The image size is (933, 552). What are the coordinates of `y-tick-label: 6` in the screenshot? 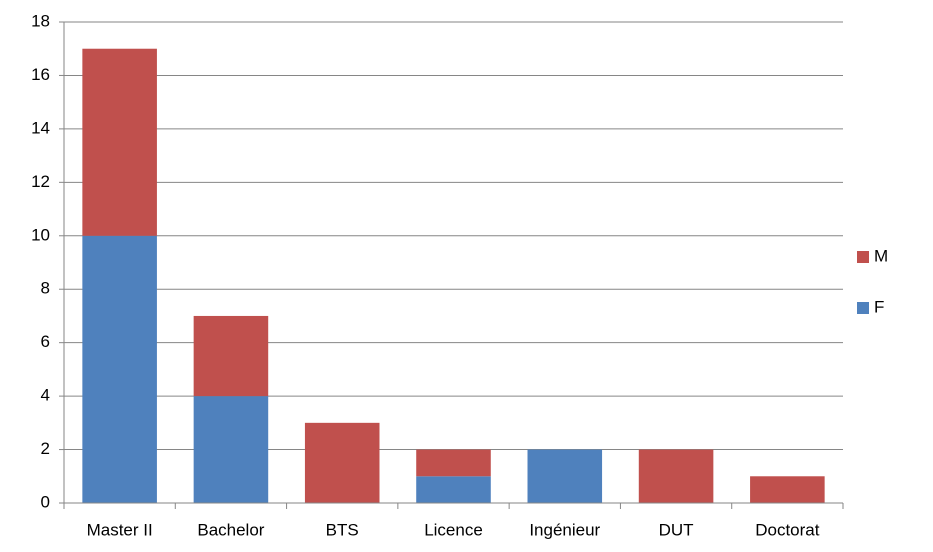 It's located at (45, 341).